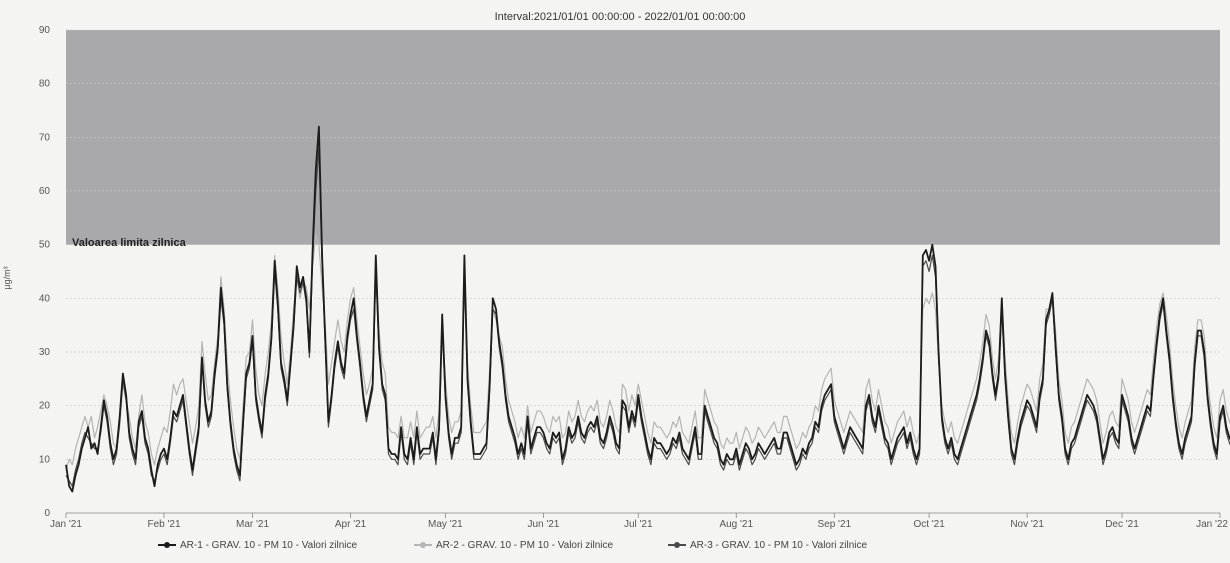 The image size is (1230, 563). I want to click on x-tick-label: Jan '22, so click(1212, 524).